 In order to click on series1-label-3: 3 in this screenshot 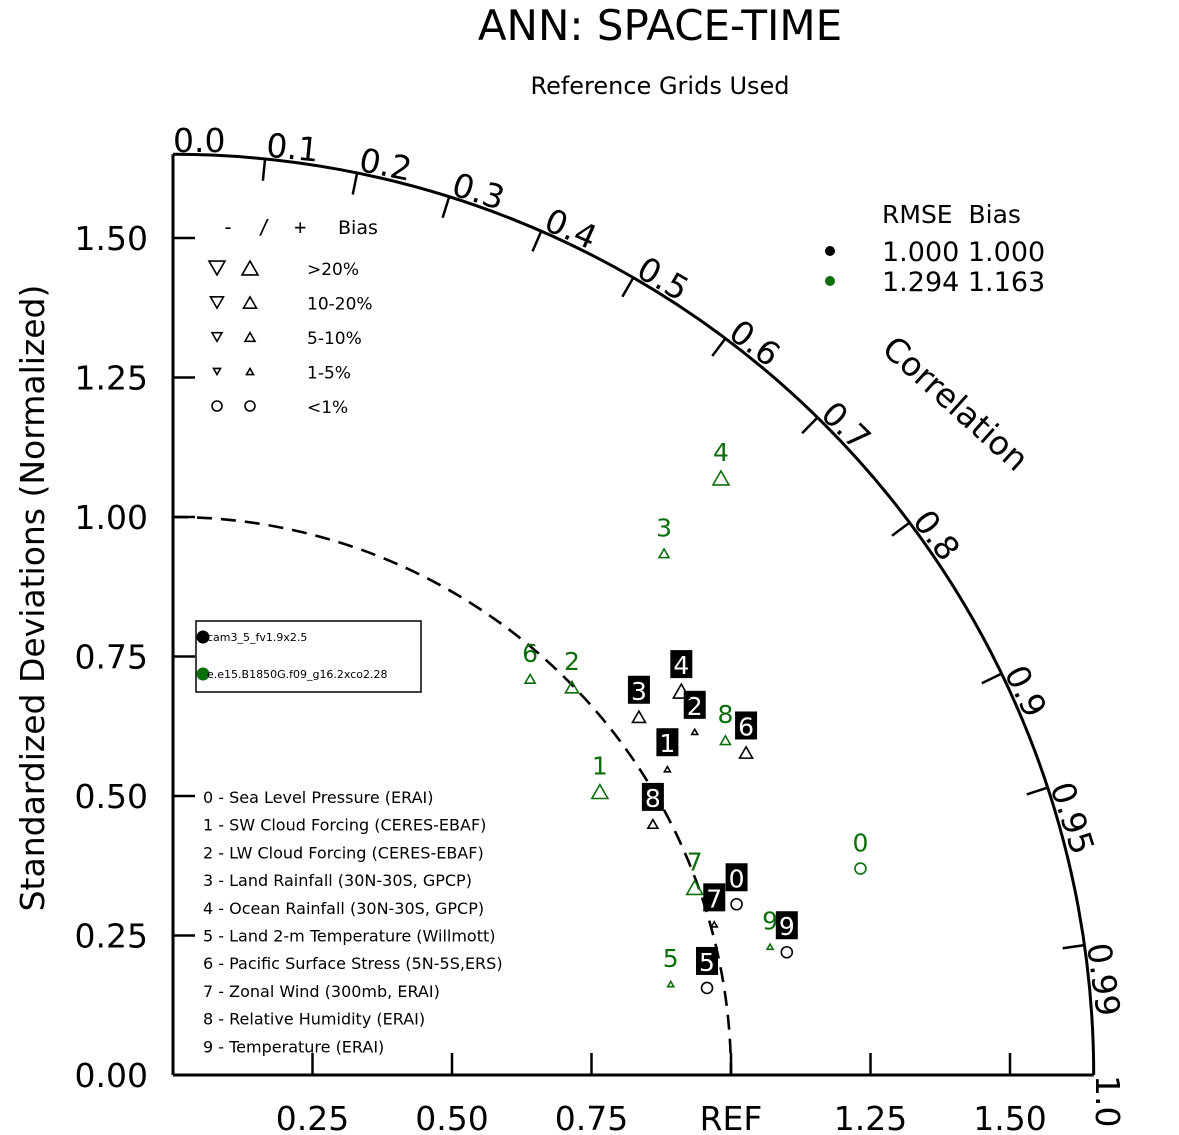, I will do `click(664, 527)`.